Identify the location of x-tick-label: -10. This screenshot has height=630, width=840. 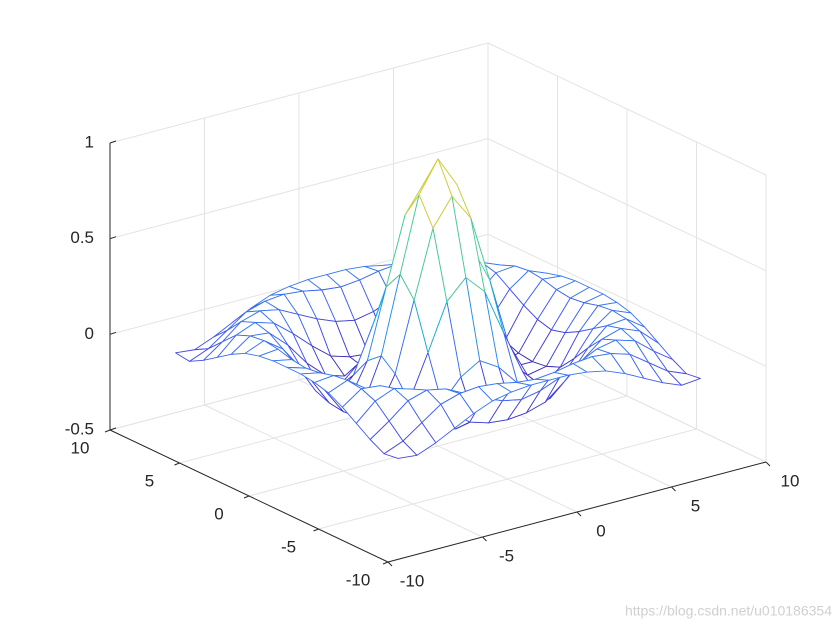
(412, 580).